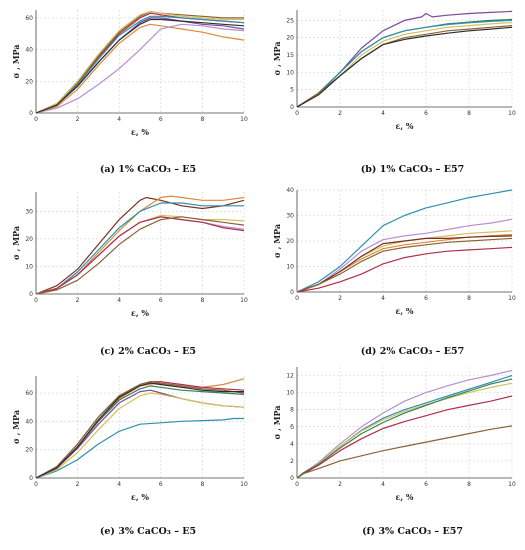  Describe the element at coordinates (148, 351) in the screenshot. I see `panel-caption: (c) 2% CaCO₃ – E5` at that location.